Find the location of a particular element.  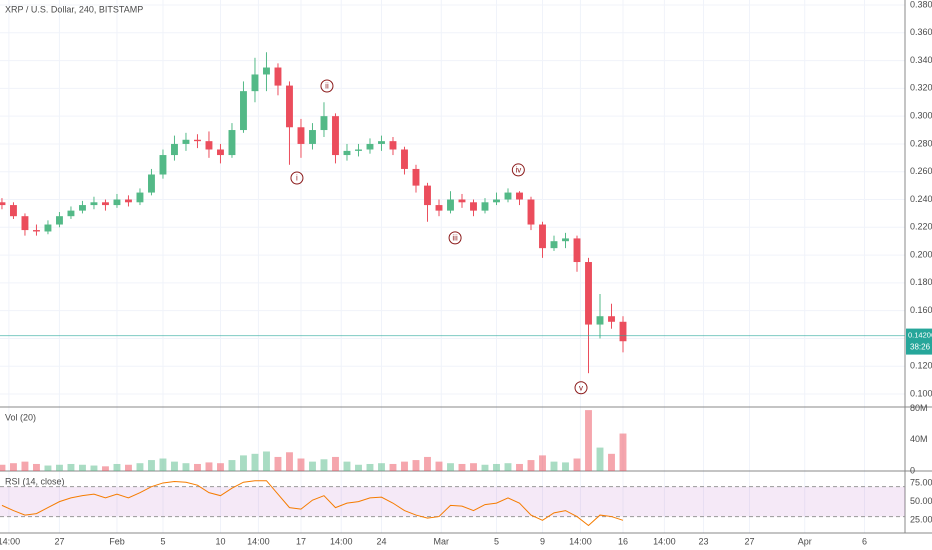

y-tick-label: 0.38000 is located at coordinates (921, 4).